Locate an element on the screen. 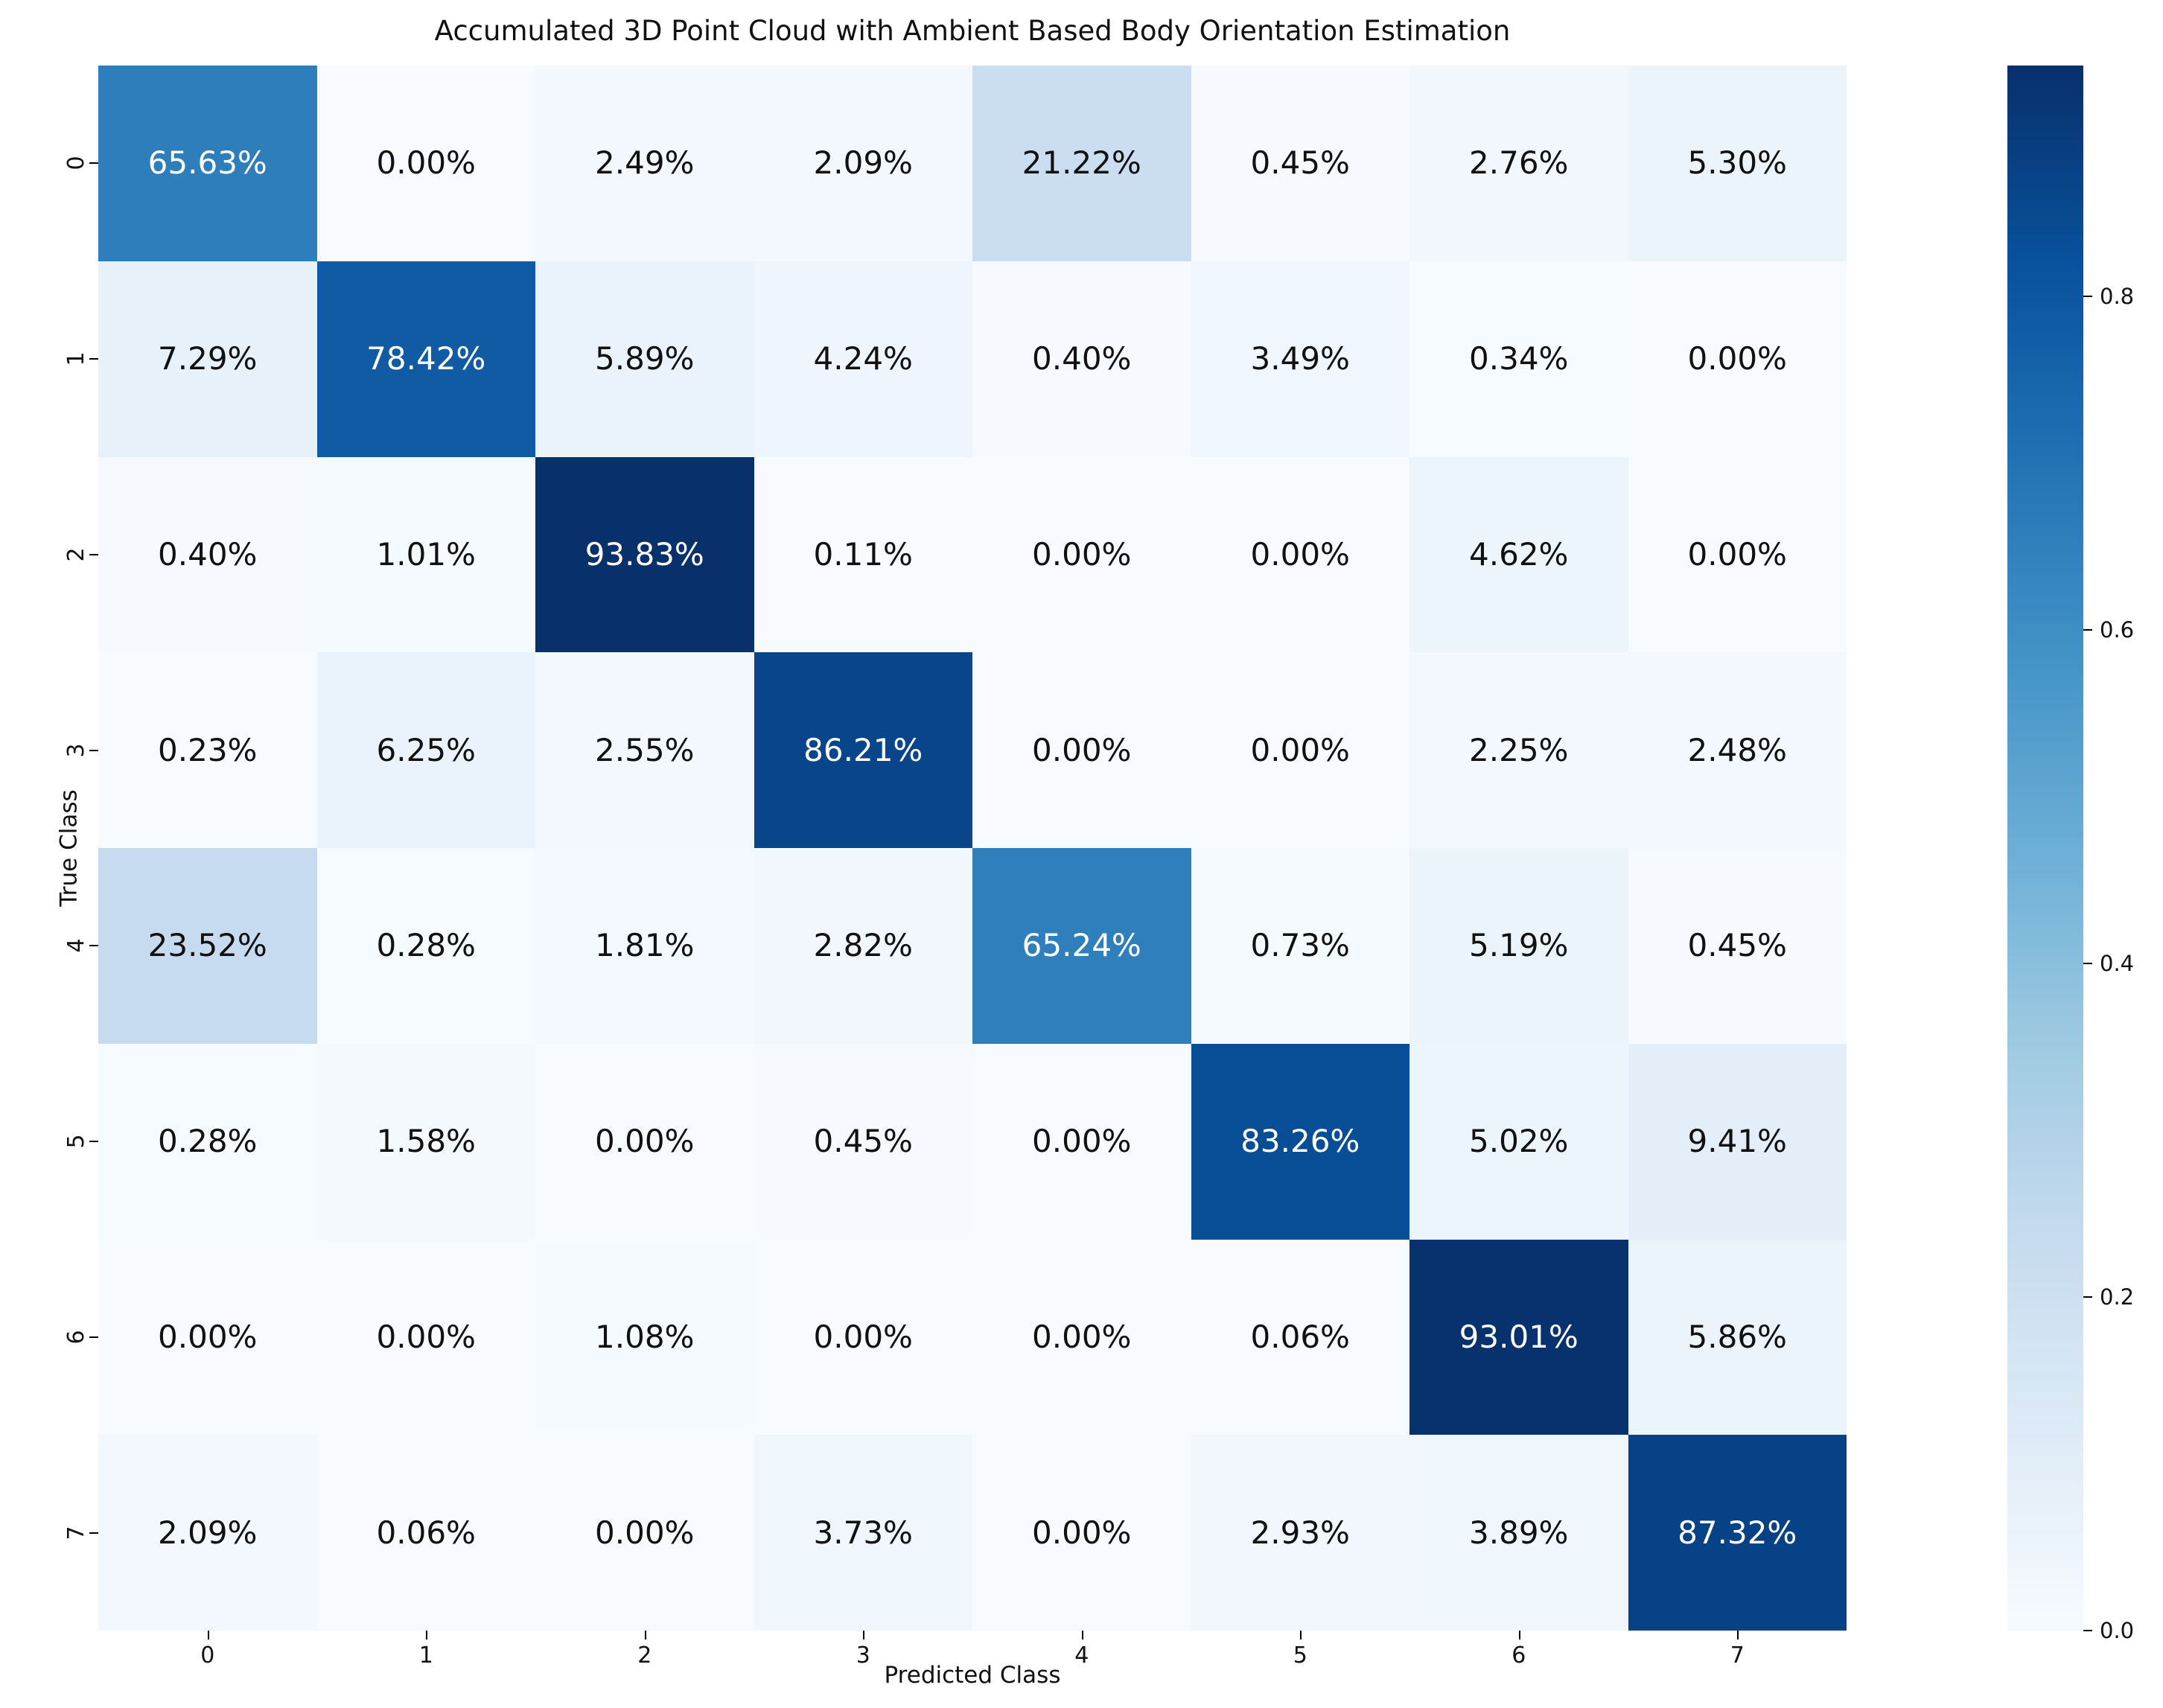 This screenshot has height=1708, width=2163. y-tick-label: 4 is located at coordinates (76, 945).